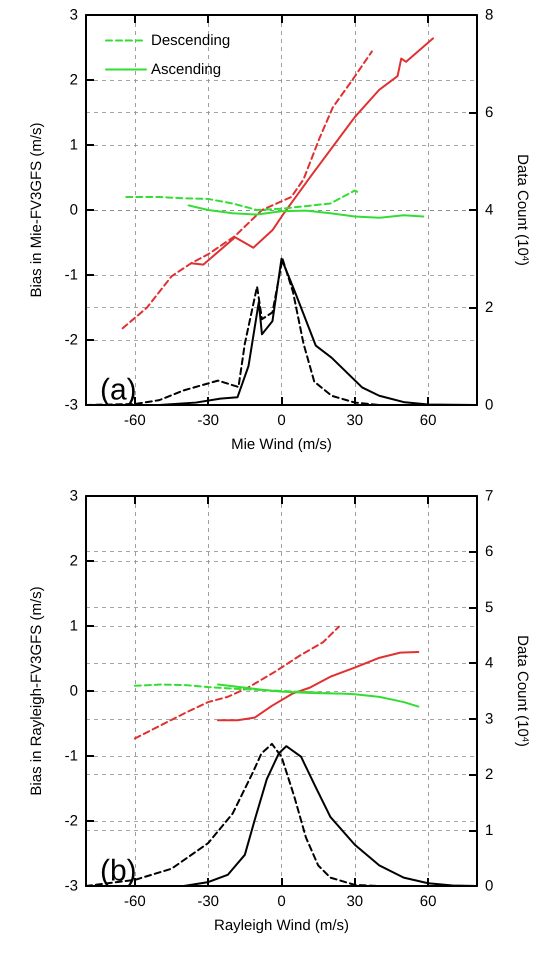 The width and height of the screenshot is (538, 962). Describe the element at coordinates (281, 444) in the screenshot. I see `x-axis-title: Mie Wind (m/s)` at that location.